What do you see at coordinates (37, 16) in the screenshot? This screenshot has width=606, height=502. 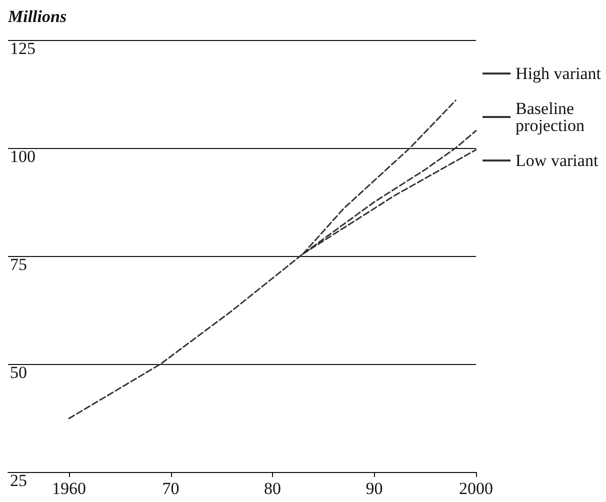 I see `y-axis-title: Millions` at bounding box center [37, 16].